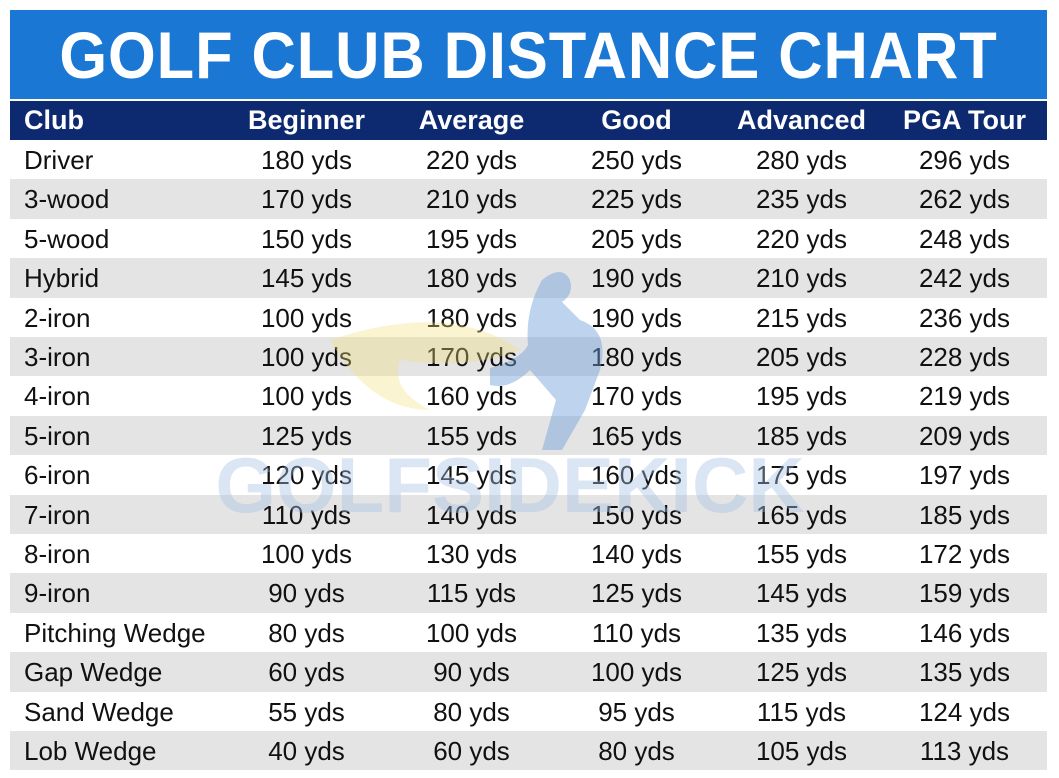 The width and height of the screenshot is (1059, 778). I want to click on distance-cell: 130 yds, so click(471, 554).